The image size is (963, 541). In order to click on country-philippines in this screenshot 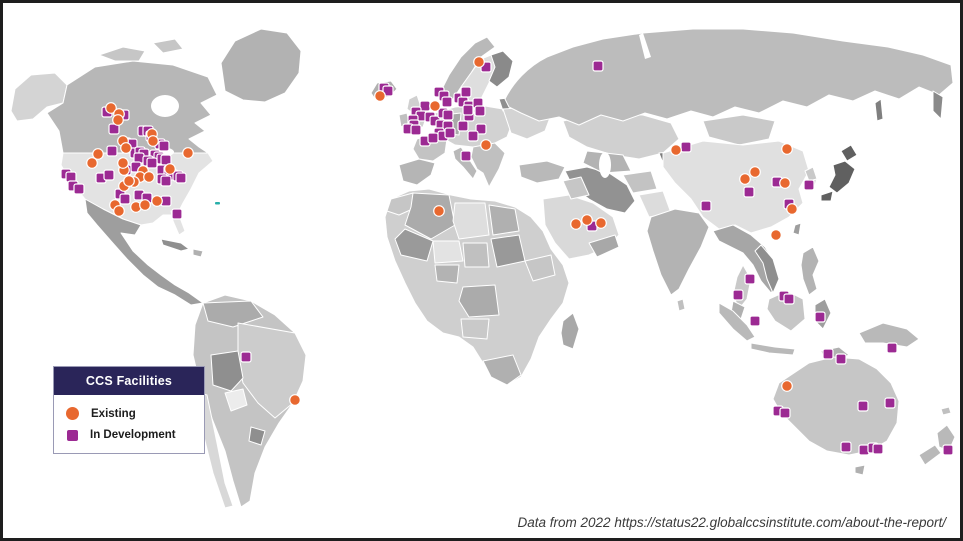, I will do `click(810, 271)`.